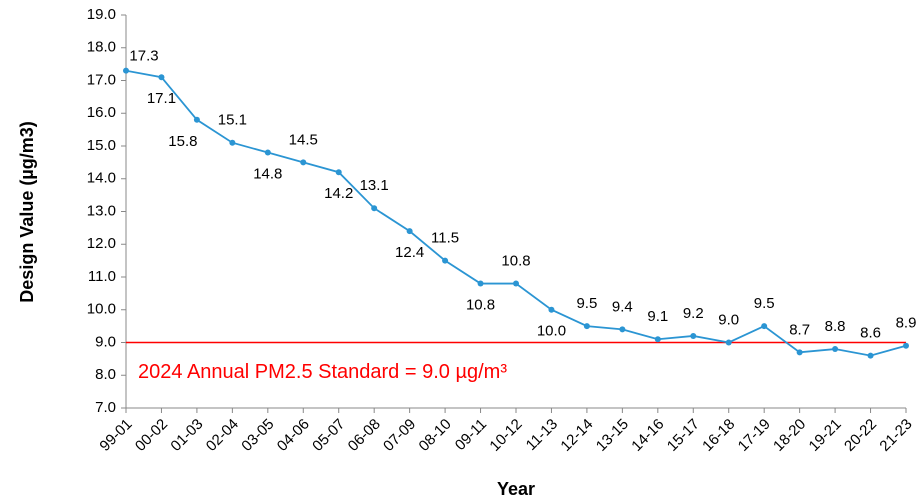 This screenshot has width=921, height=503. Describe the element at coordinates (161, 98) in the screenshot. I see `value-label: 17.1` at that location.